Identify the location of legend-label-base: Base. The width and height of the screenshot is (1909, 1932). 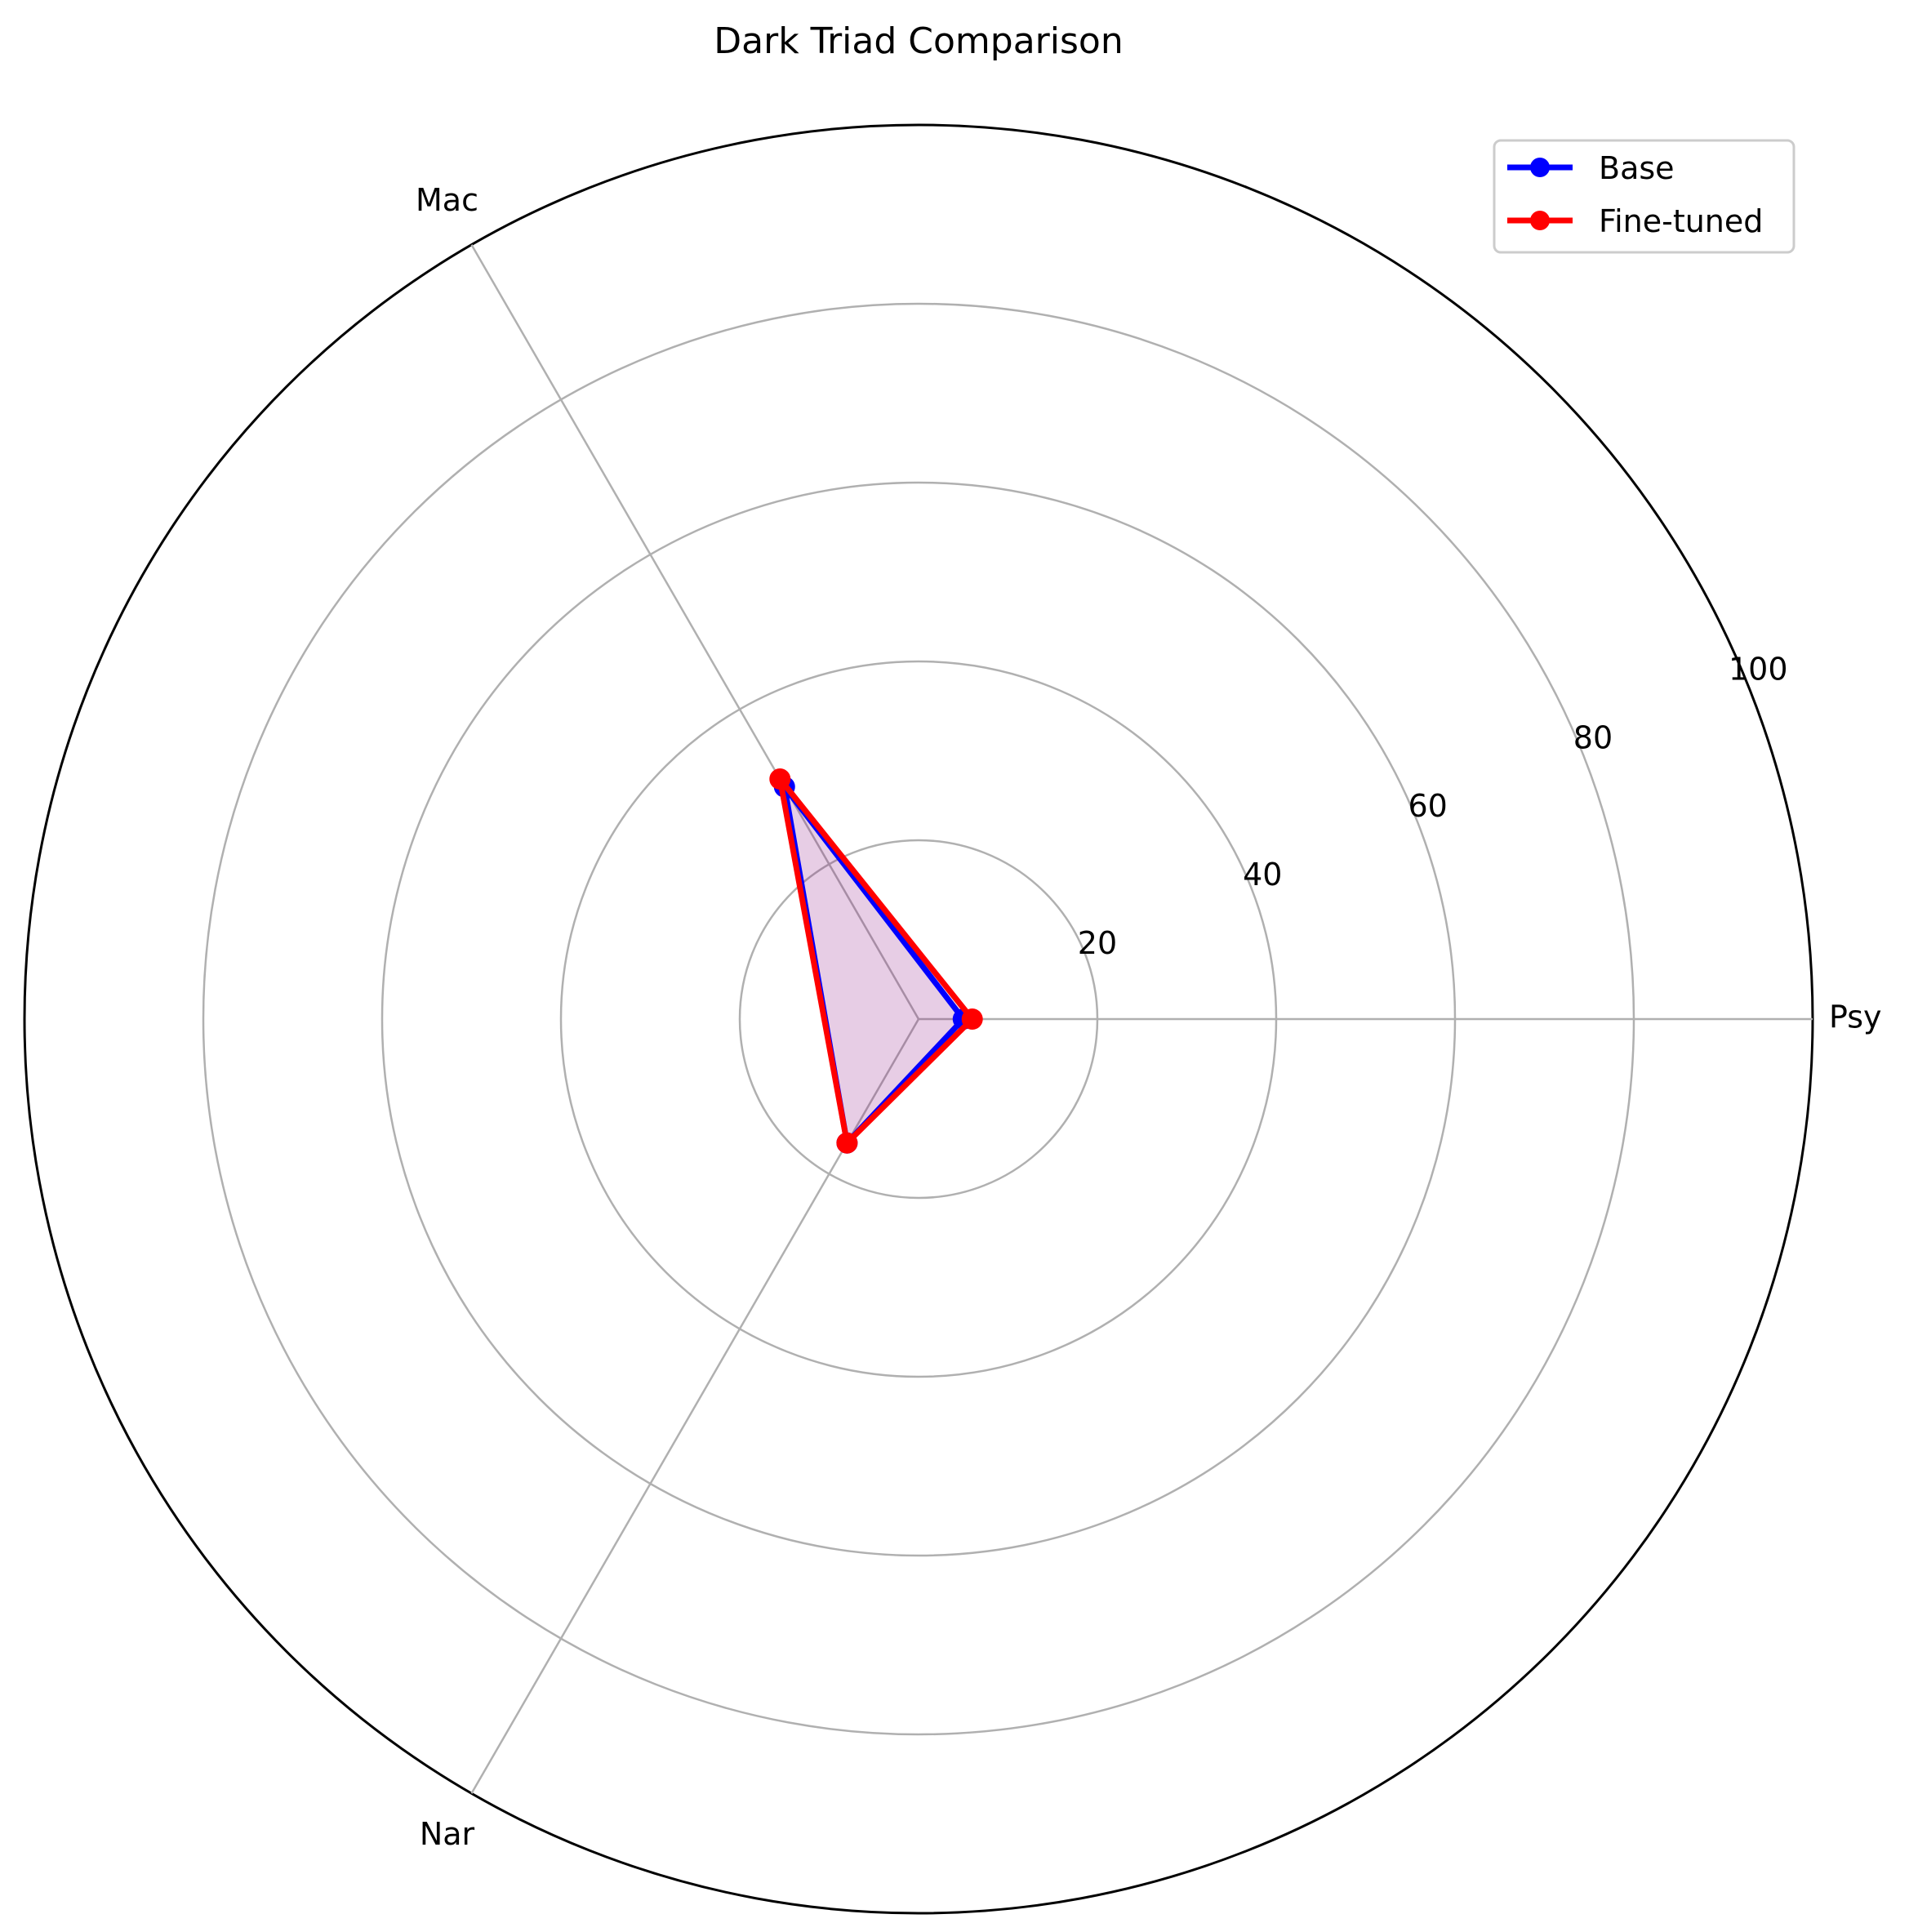
(1637, 168).